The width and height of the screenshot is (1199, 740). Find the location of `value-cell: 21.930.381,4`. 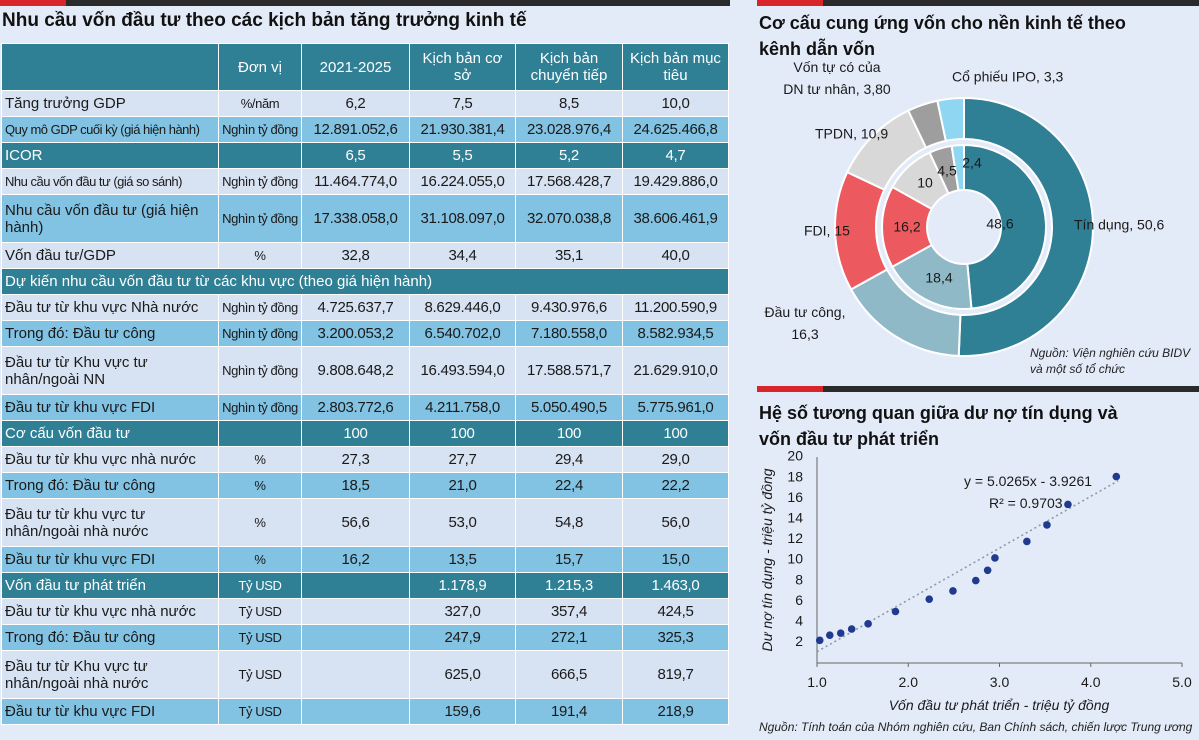

value-cell: 21.930.381,4 is located at coordinates (462, 129).